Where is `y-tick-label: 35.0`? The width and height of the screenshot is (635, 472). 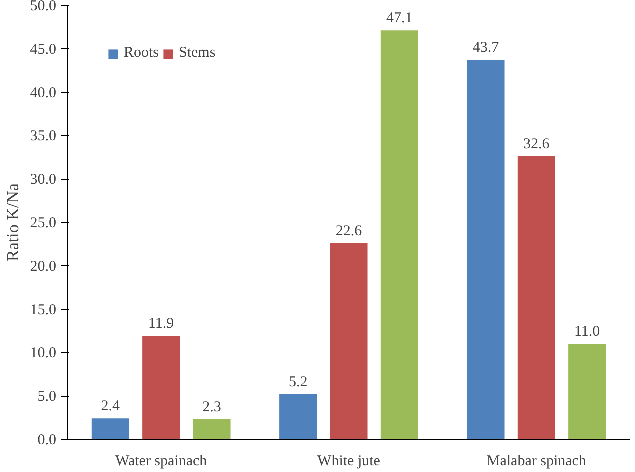 y-tick-label: 35.0 is located at coordinates (43, 136).